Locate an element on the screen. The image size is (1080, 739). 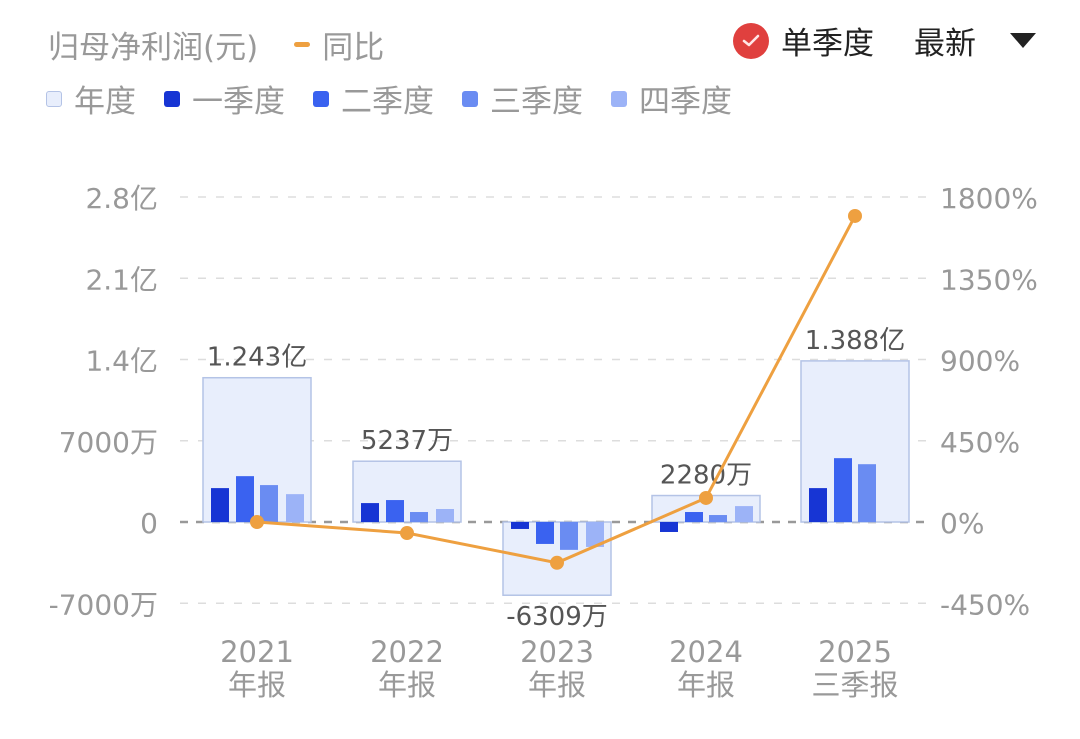
y2-axis-tick: 1800% is located at coordinates (989, 198).